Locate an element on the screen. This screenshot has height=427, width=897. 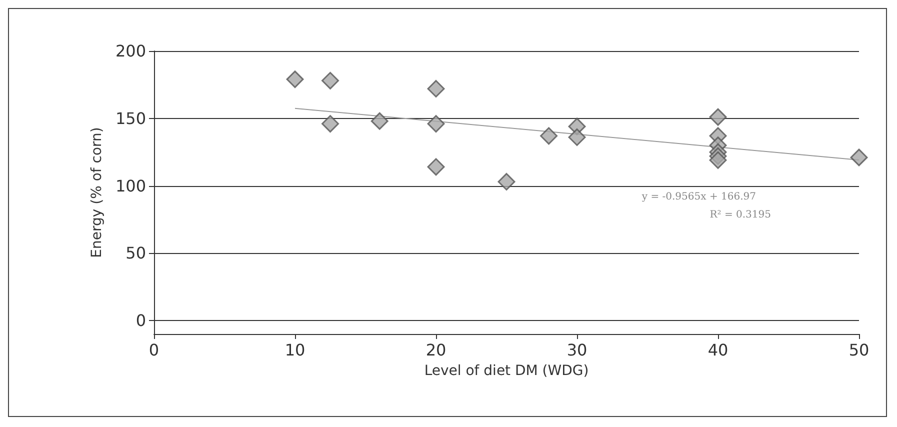
annotation: R² = 0.3195 is located at coordinates (740, 215).